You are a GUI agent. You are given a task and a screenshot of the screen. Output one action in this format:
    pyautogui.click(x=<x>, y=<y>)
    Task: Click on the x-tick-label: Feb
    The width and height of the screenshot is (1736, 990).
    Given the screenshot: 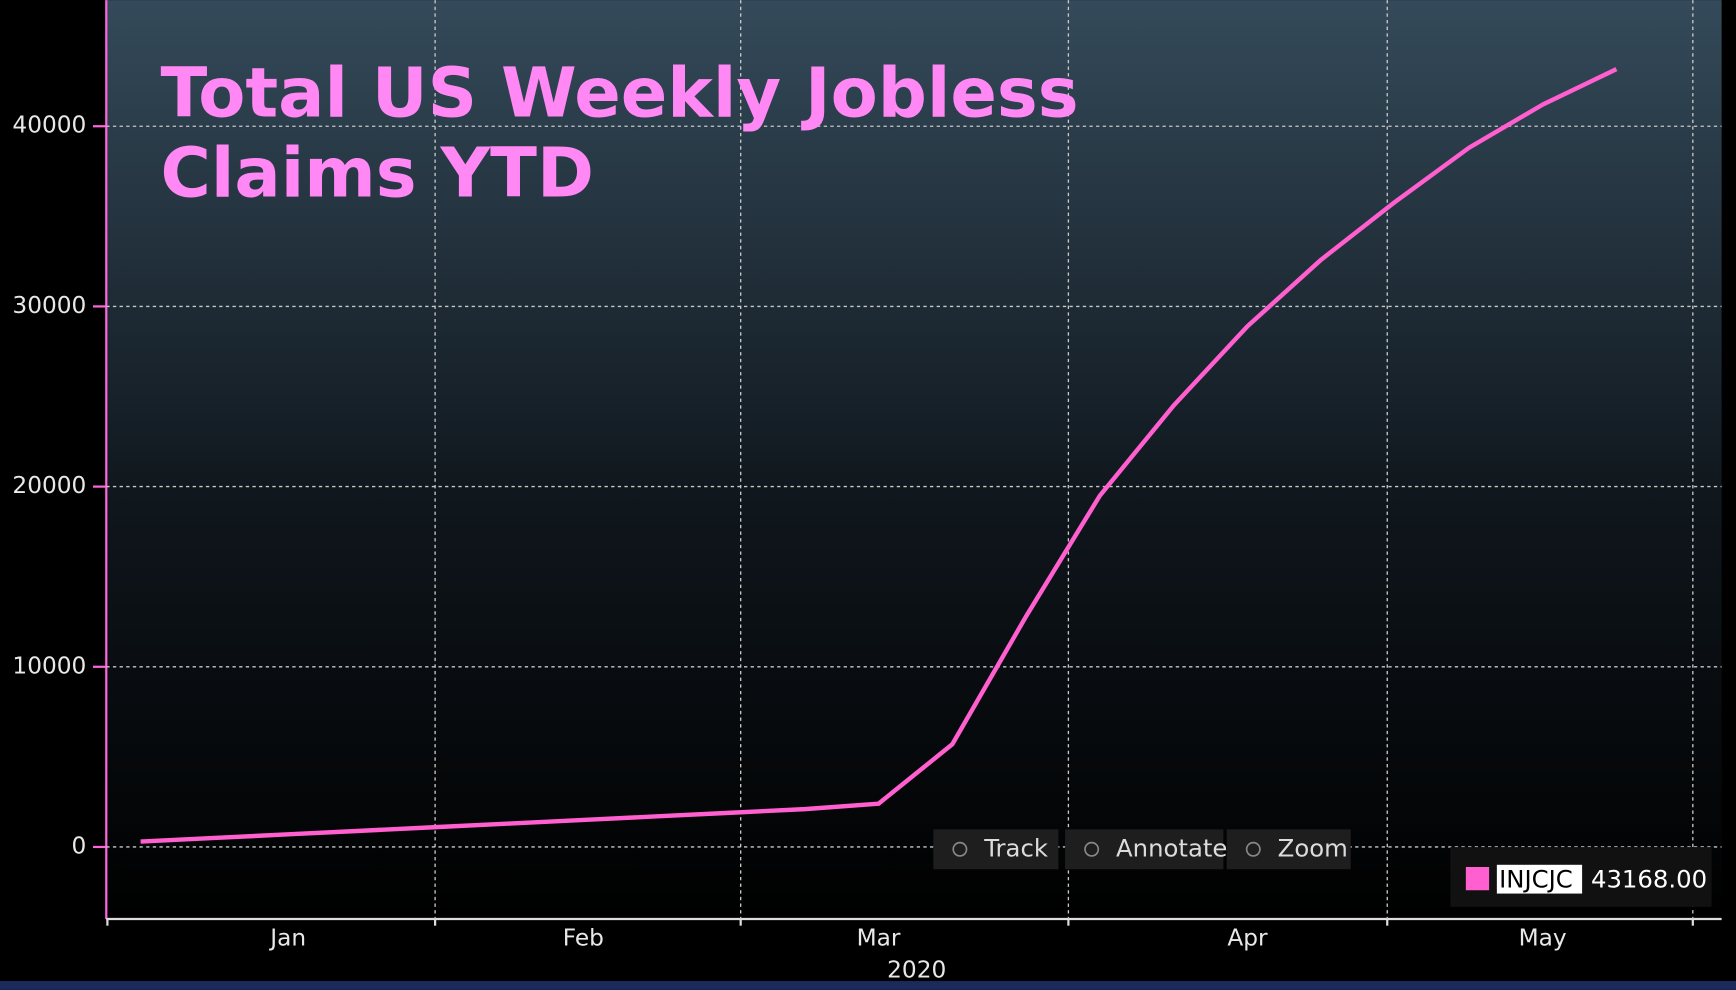 What is the action you would take?
    pyautogui.click(x=583, y=937)
    